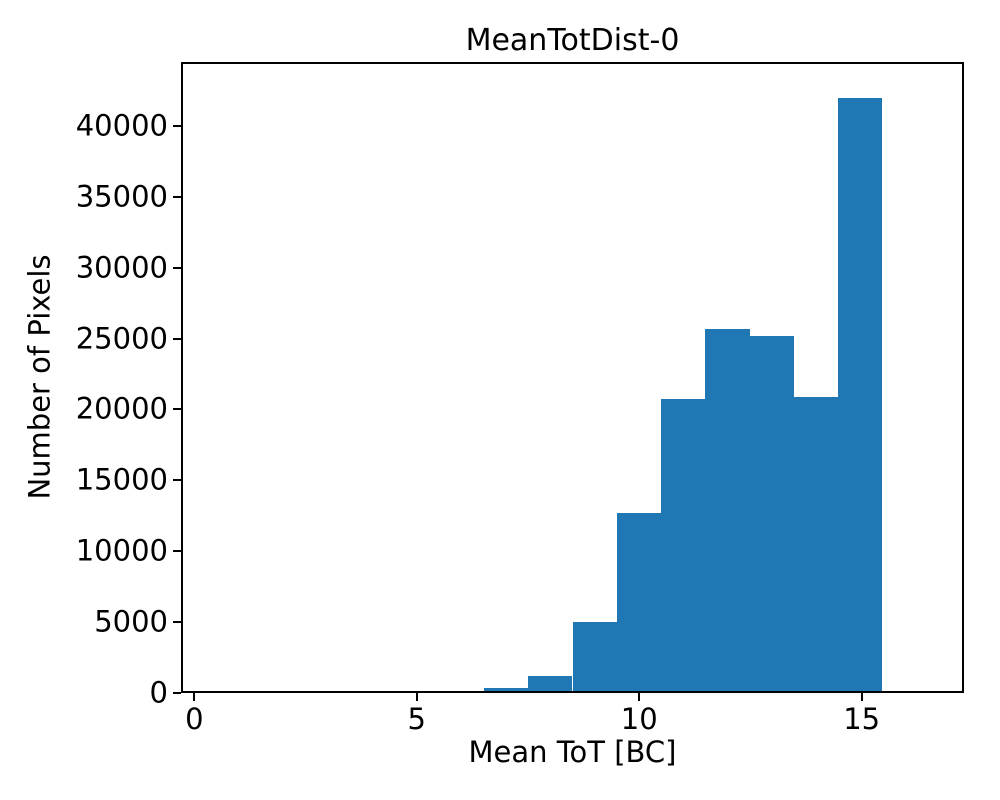 Image resolution: width=1000 pixels, height=800 pixels. I want to click on x-tick-label: 15, so click(862, 719).